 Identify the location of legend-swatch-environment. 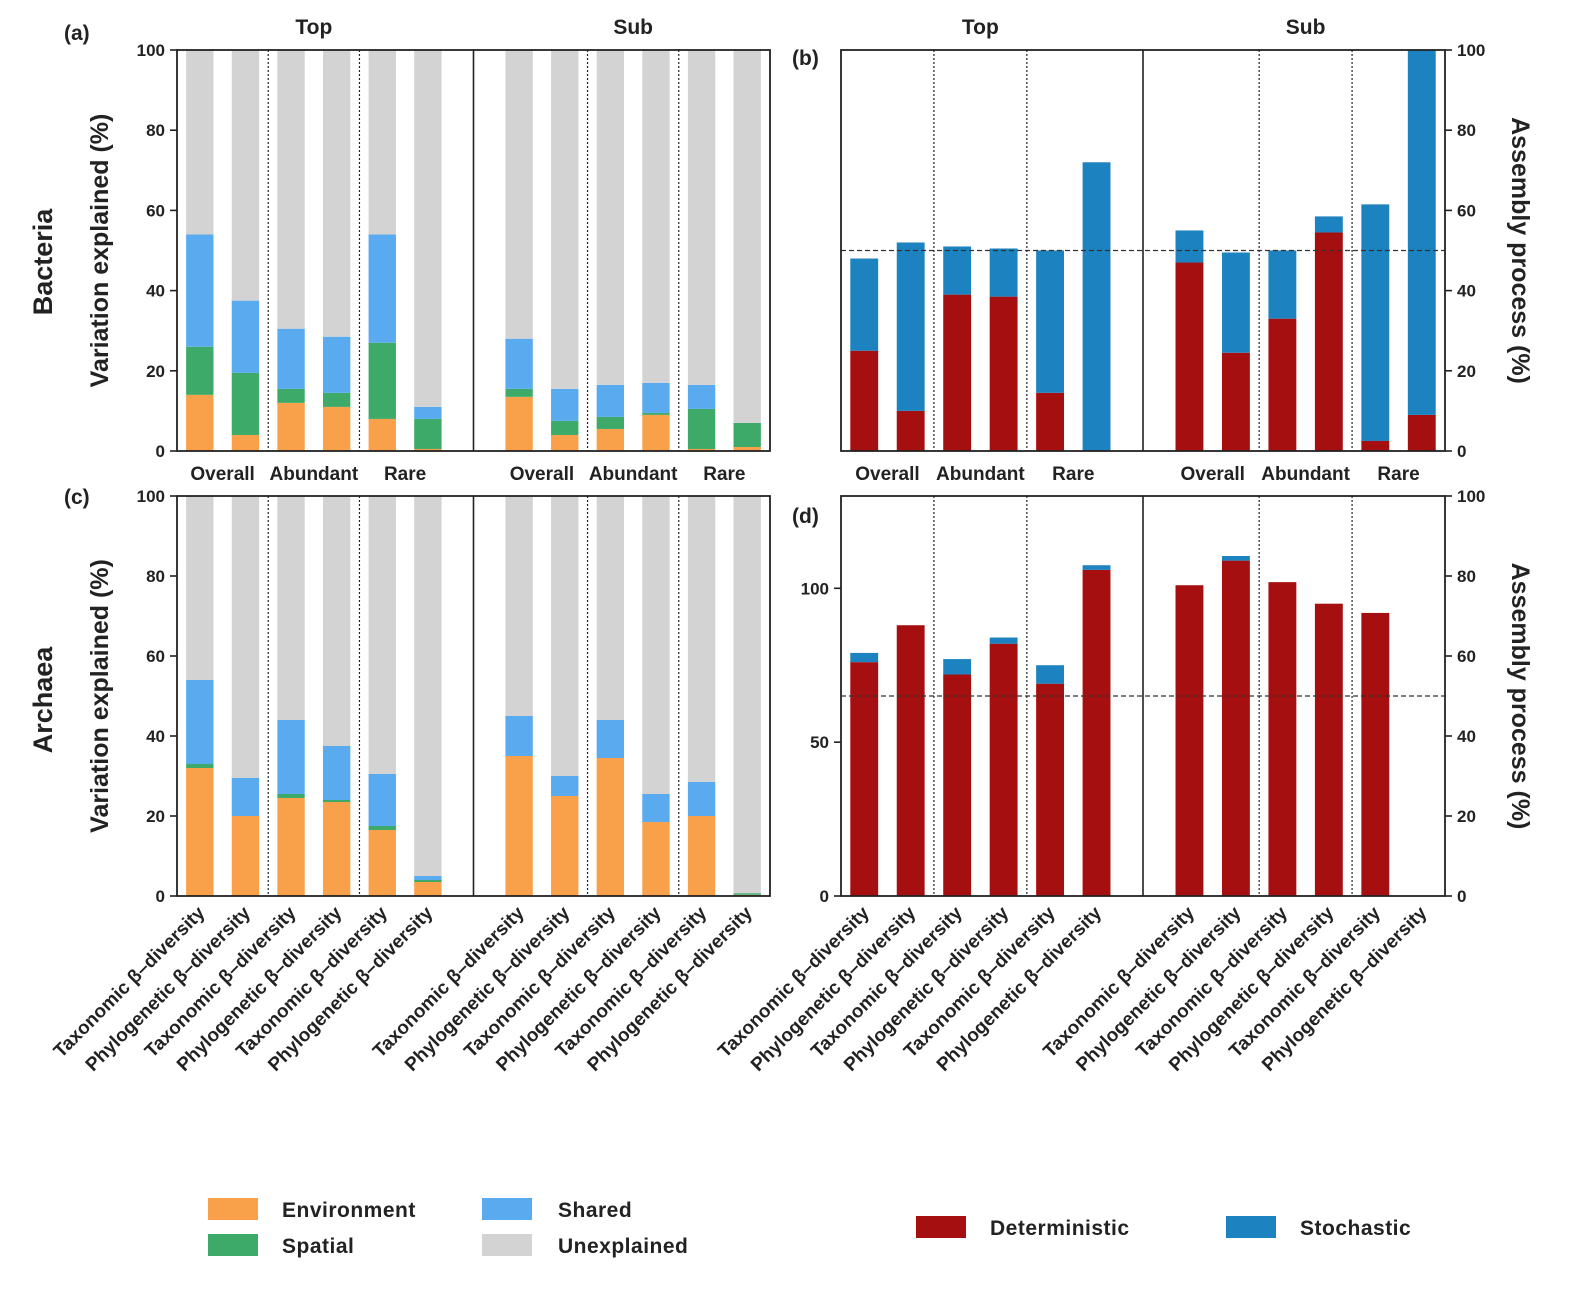
(233, 1209).